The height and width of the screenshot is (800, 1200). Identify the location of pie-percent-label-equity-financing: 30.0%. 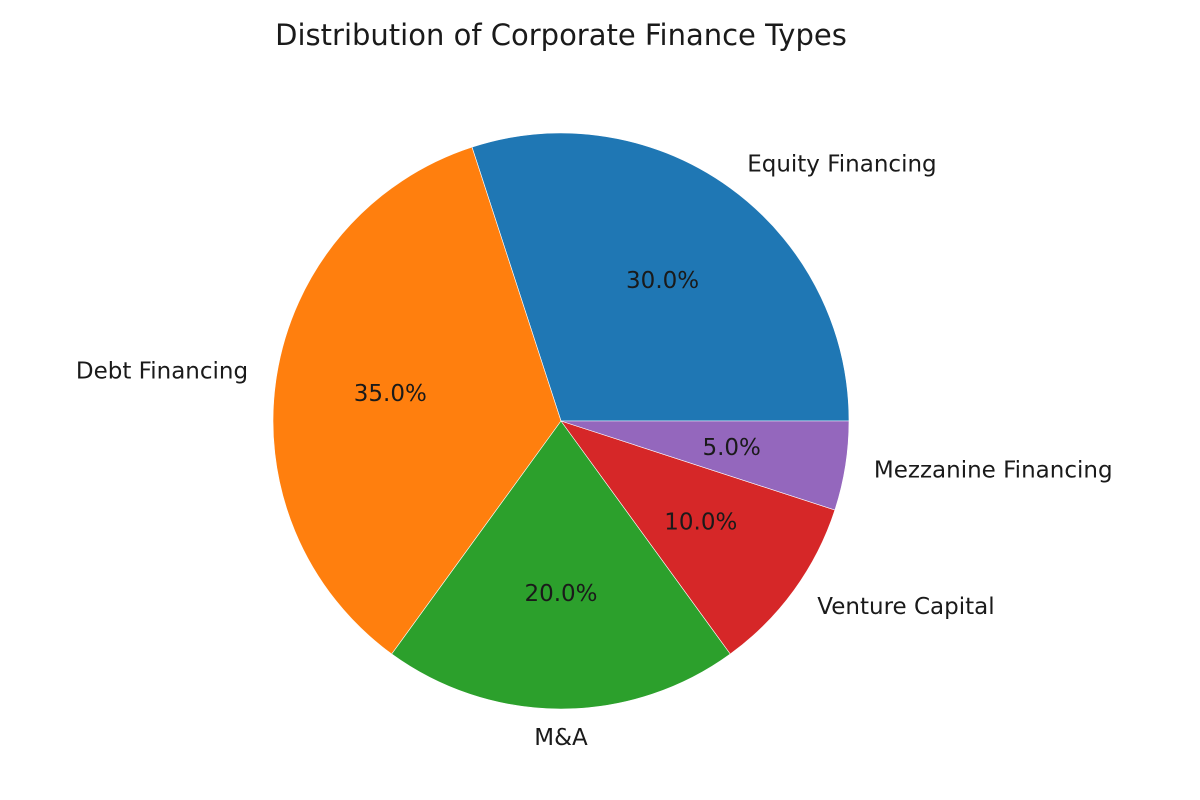
(662, 281).